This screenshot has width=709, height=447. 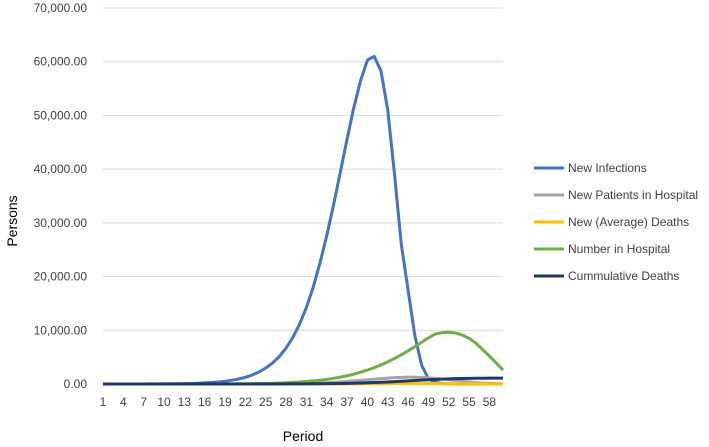 I want to click on y-tick-label: 60,000.00, so click(x=61, y=62).